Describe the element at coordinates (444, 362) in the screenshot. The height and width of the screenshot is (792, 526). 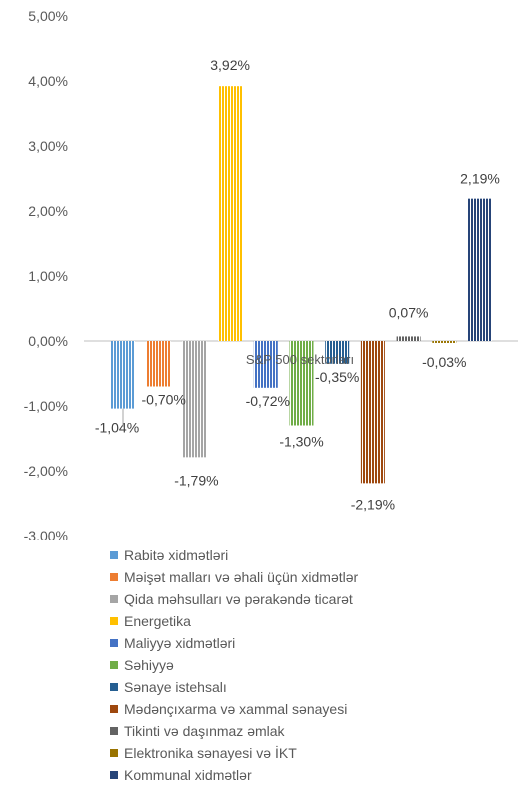
I see `data-label: -0,03%` at that location.